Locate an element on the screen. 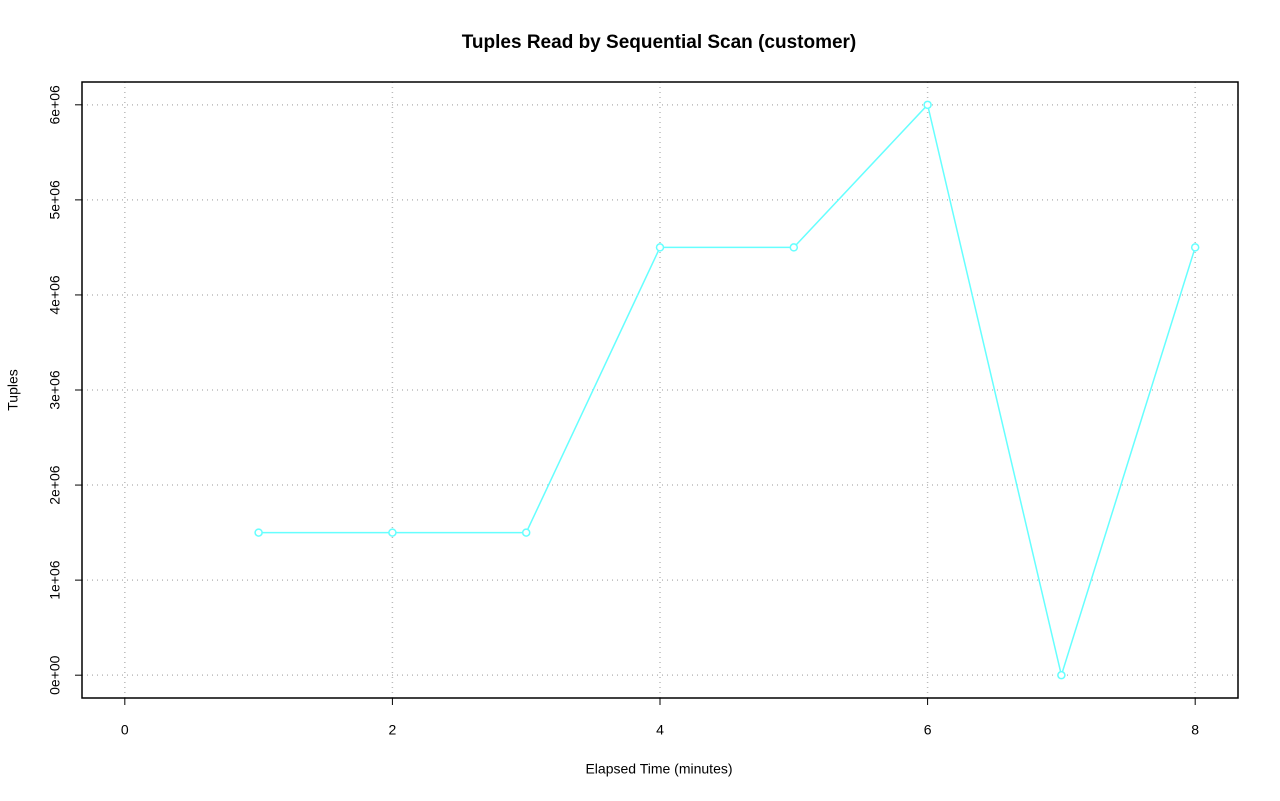 The width and height of the screenshot is (1280, 801). y-axis-label: Tuples is located at coordinates (13, 390).